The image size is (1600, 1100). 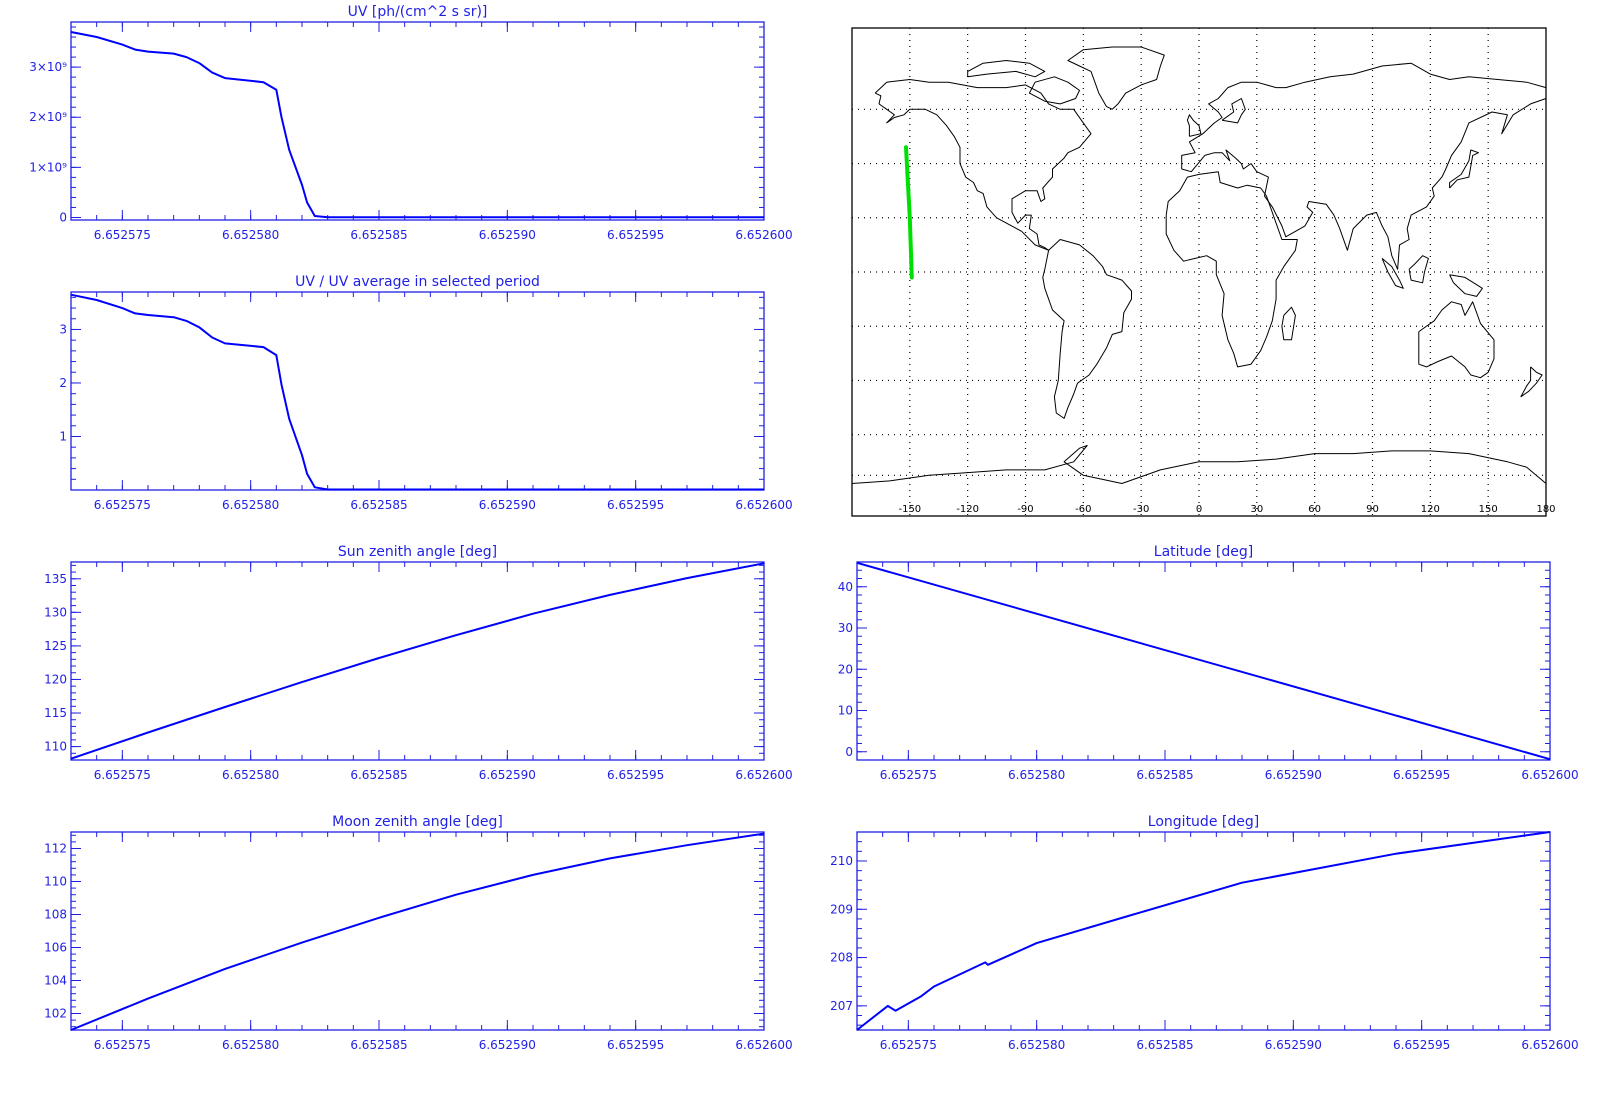 I want to click on y-tick-label: 1×10⁹, so click(x=48, y=167).